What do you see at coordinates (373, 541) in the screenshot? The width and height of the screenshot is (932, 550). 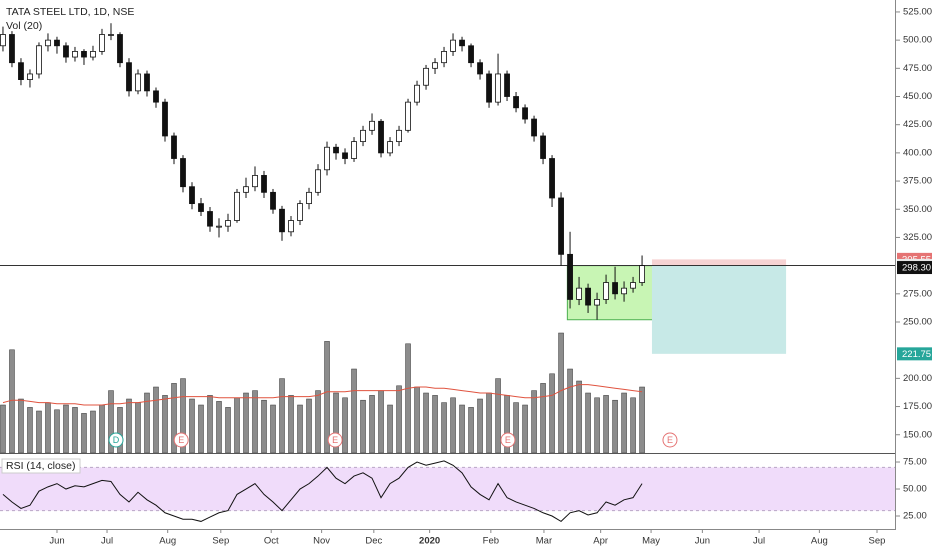 I see `x-tick-label: Dec` at bounding box center [373, 541].